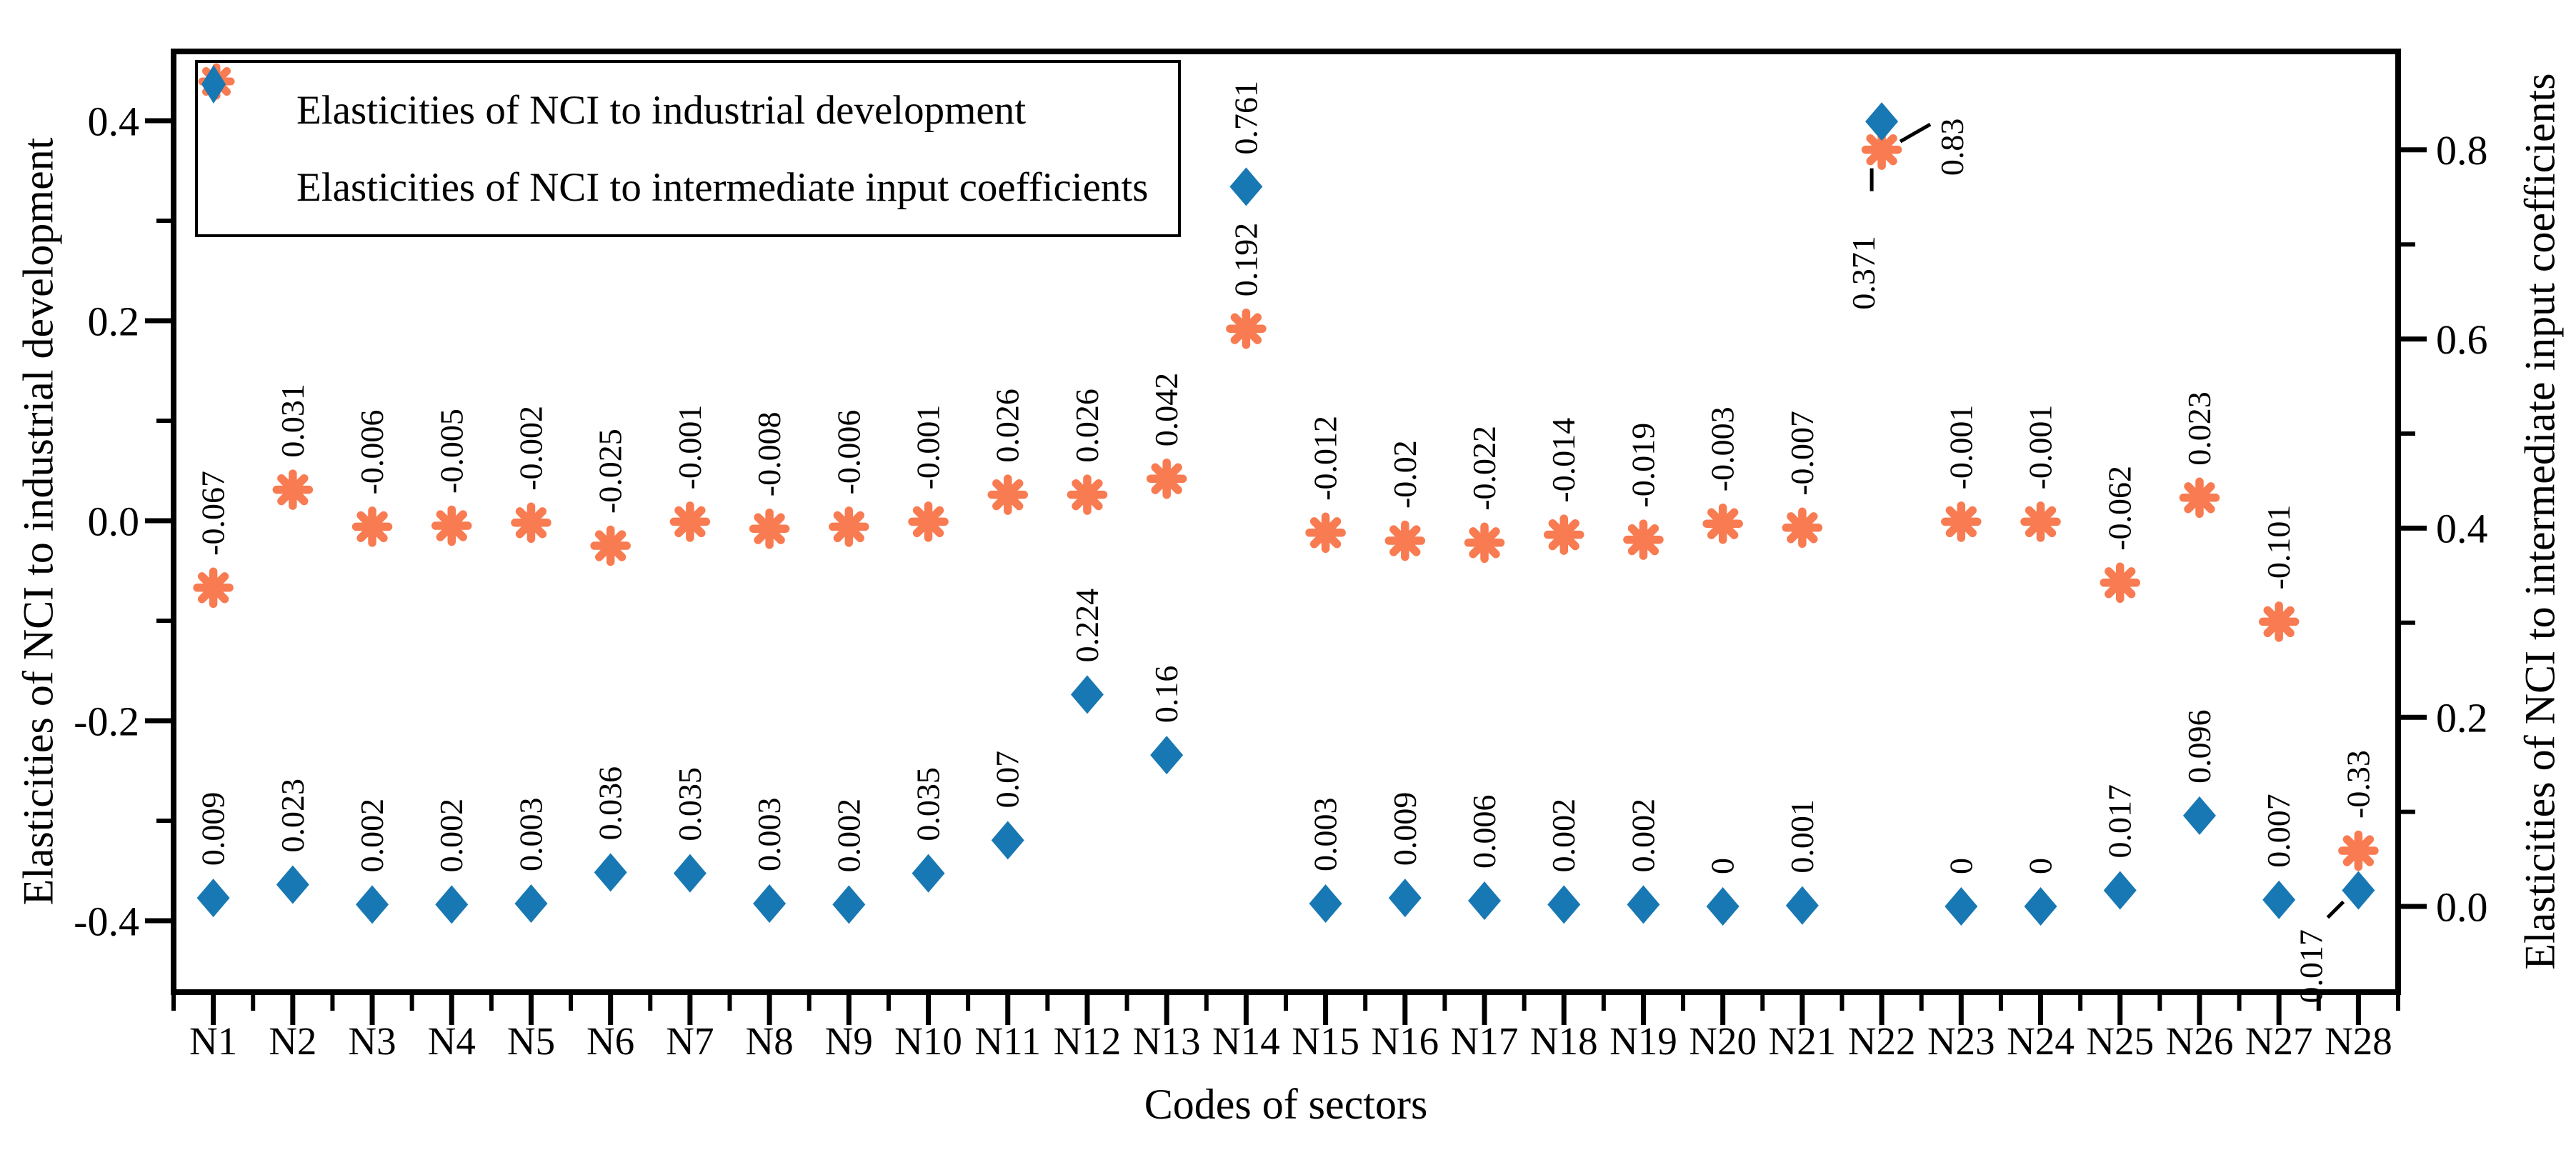  I want to click on value-label-s1-N10: 0.035, so click(928, 804).